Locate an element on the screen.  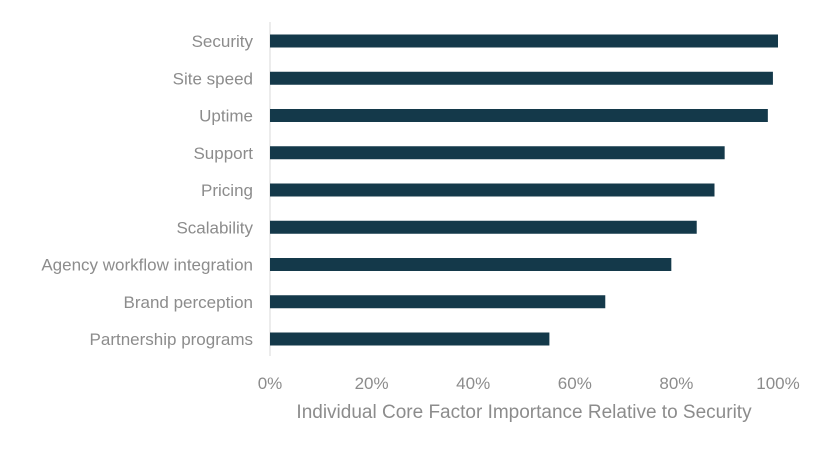
x-tick-label: 20% is located at coordinates (372, 383).